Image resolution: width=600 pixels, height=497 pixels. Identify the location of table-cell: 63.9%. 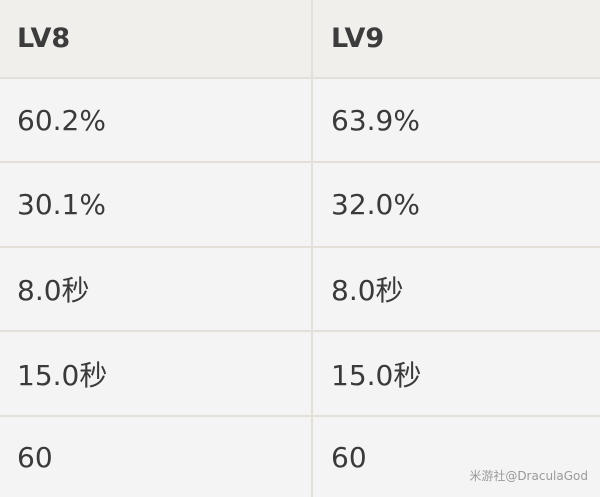
(375, 120).